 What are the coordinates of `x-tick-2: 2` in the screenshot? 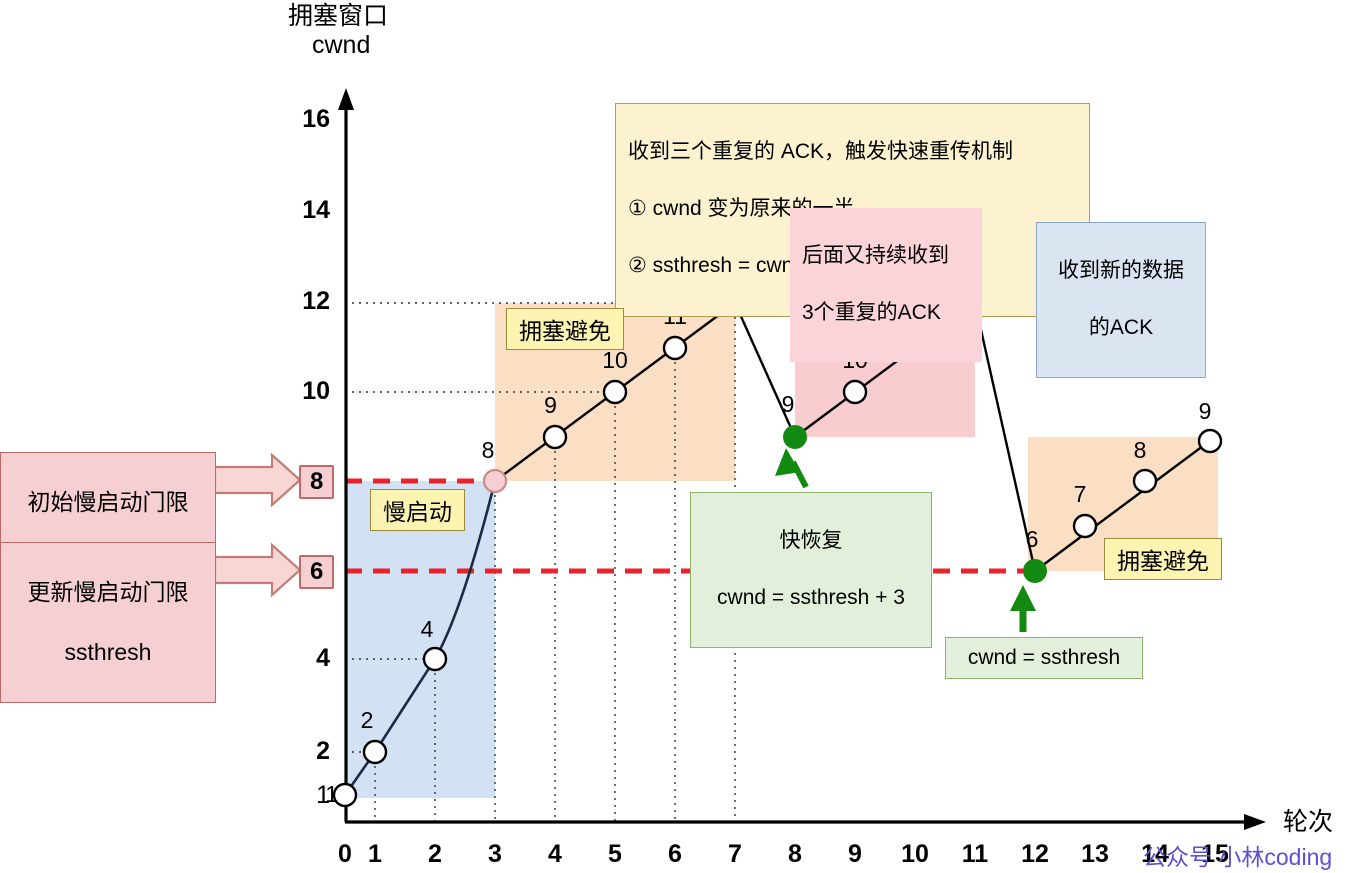 It's located at (435, 854).